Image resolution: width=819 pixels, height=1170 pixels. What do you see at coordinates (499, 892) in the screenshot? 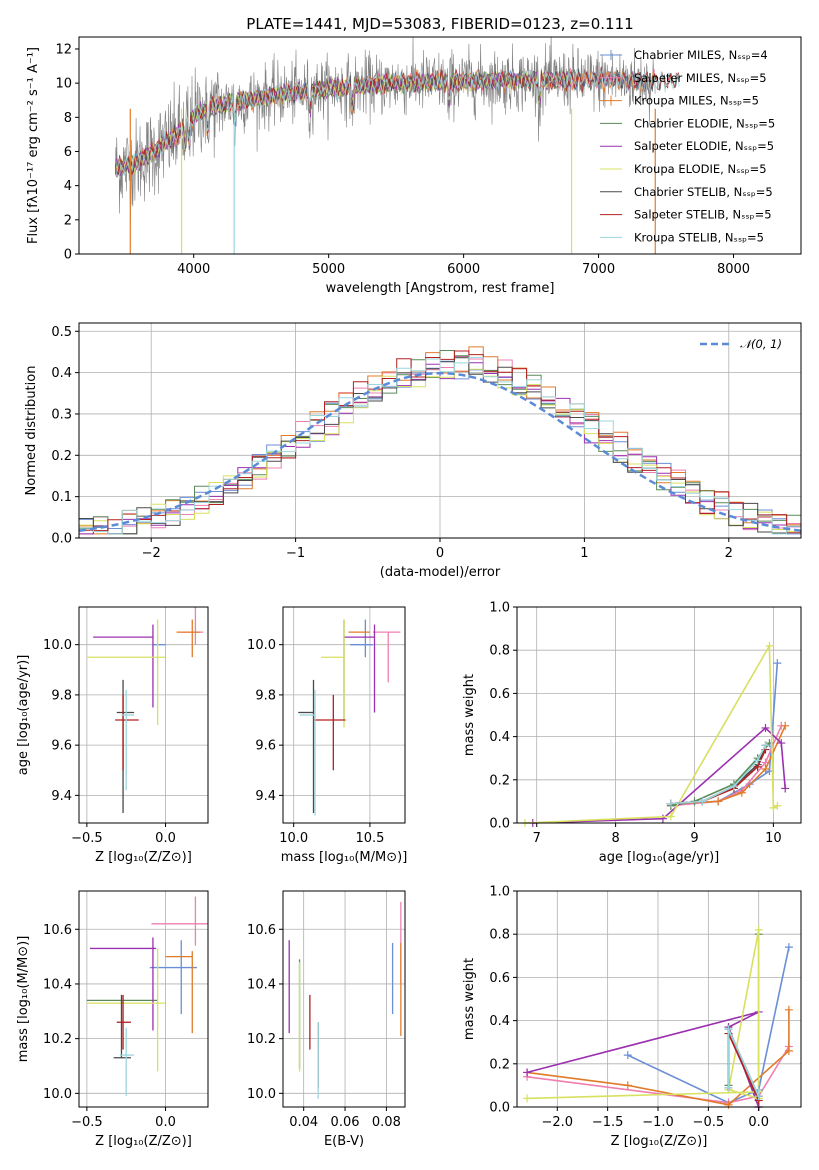
I see `y-tick-label: 1.0` at bounding box center [499, 892].